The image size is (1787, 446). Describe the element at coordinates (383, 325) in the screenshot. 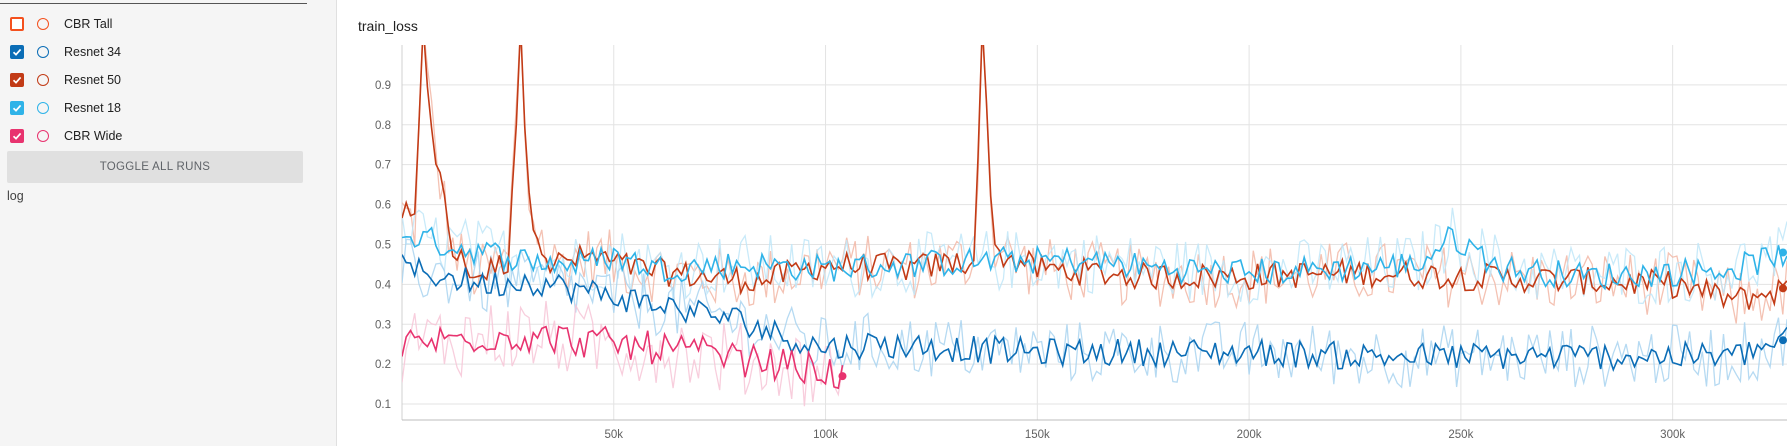

I see `y-tick-label: 0.3` at that location.